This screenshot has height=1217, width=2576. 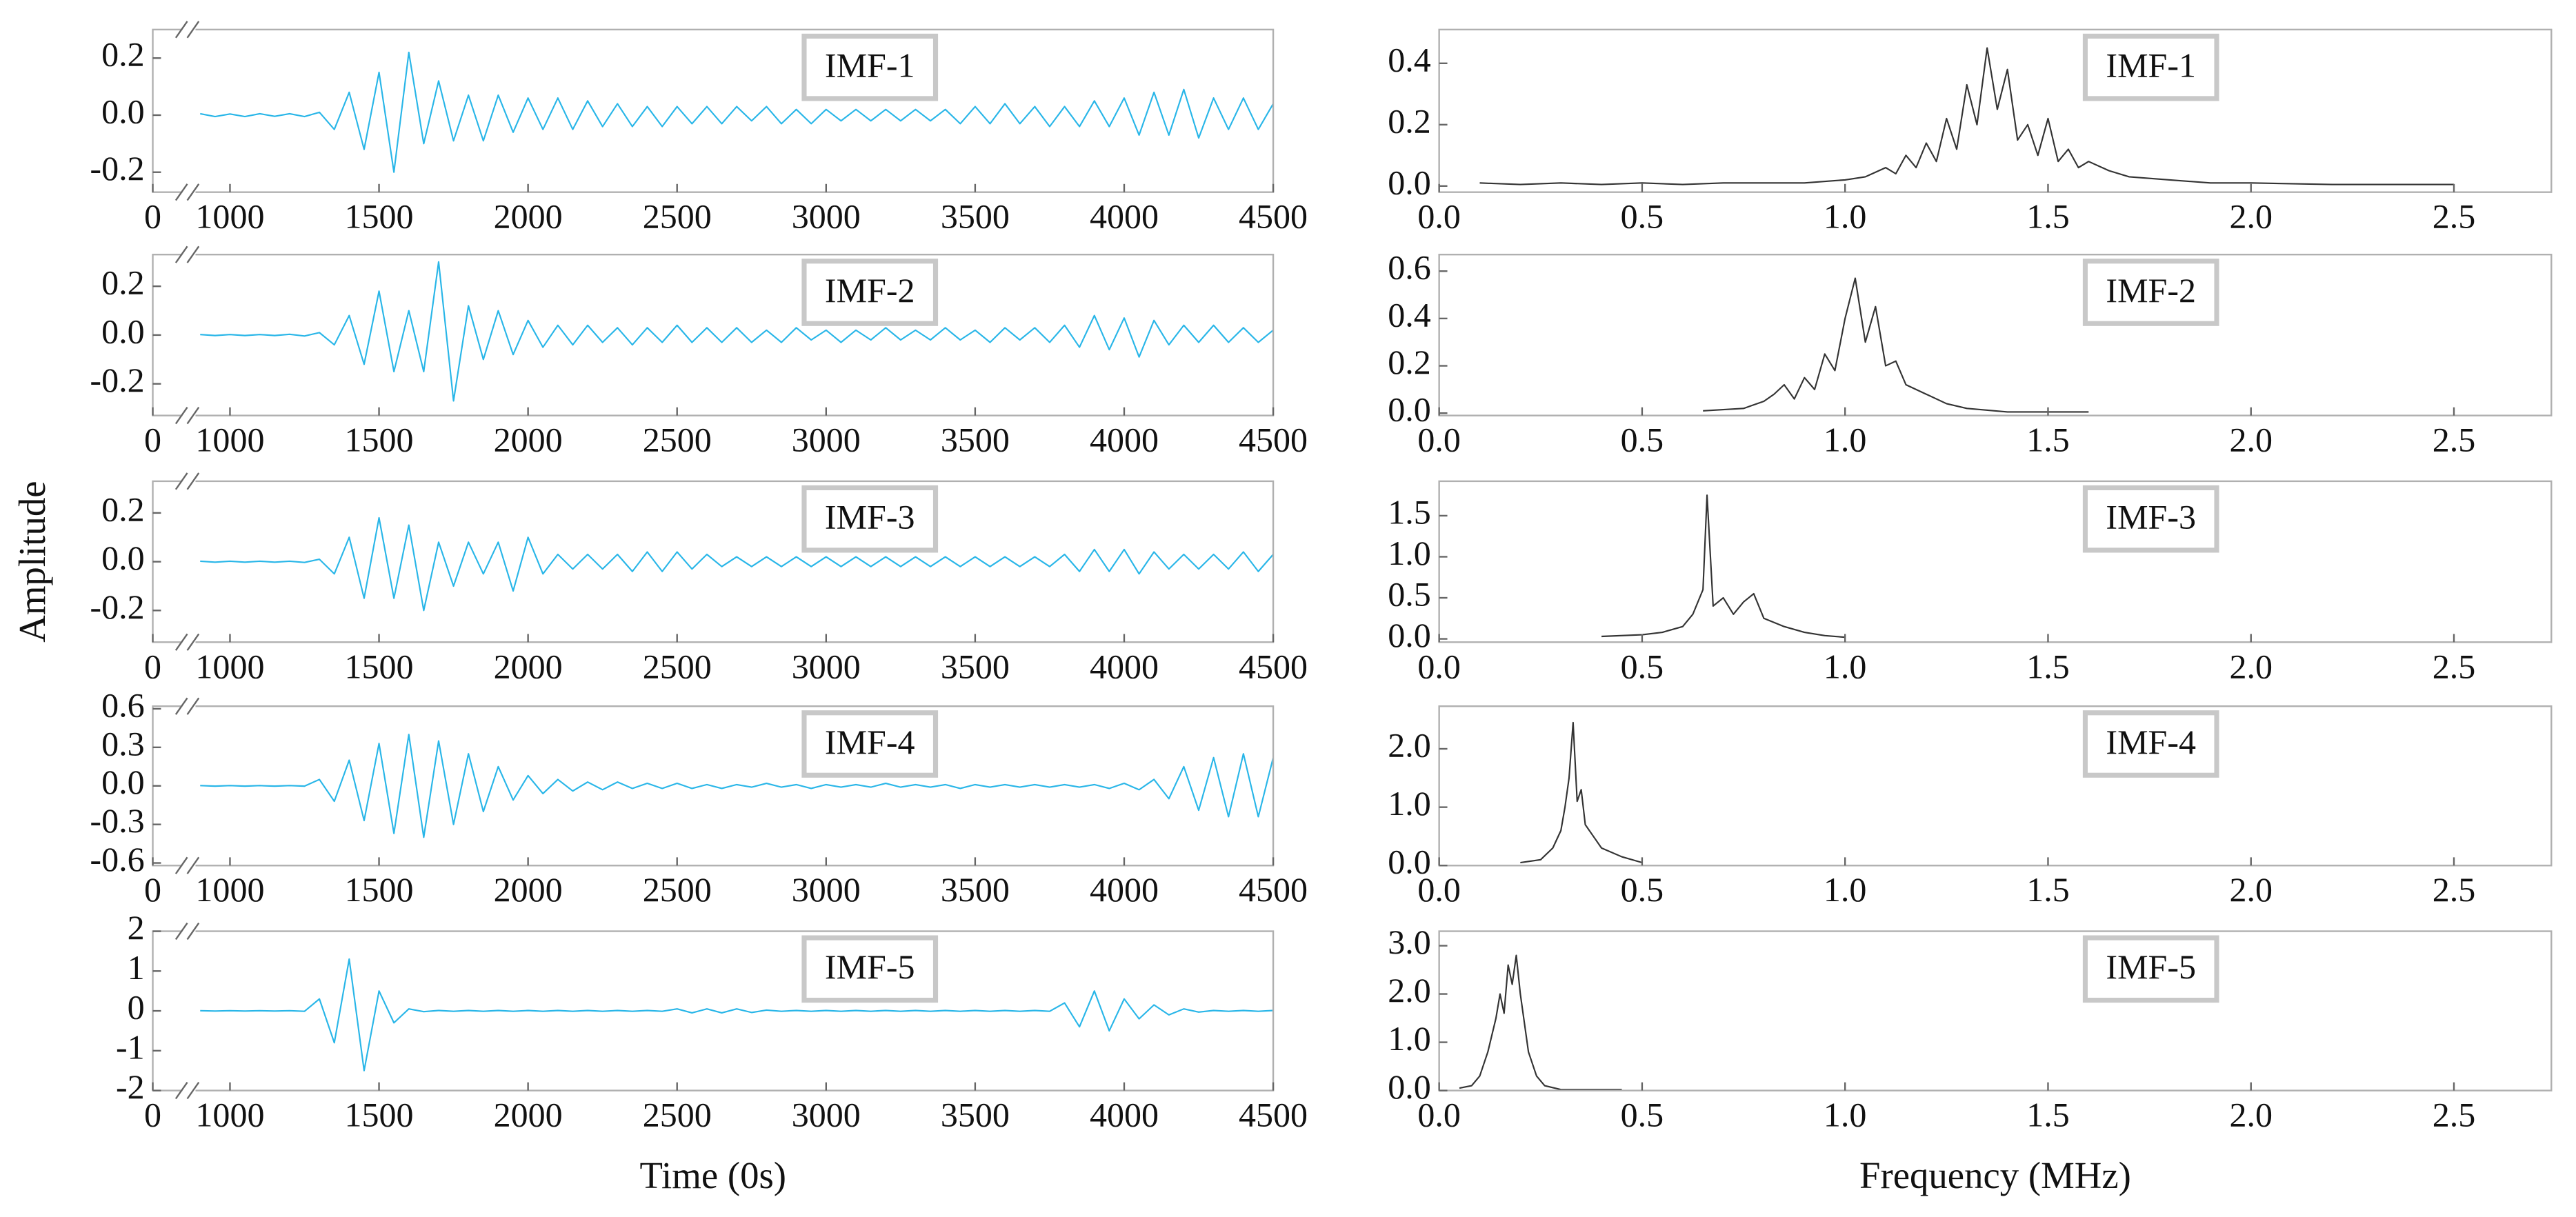 I want to click on x-axis-label: Time (0s), so click(x=713, y=1175).